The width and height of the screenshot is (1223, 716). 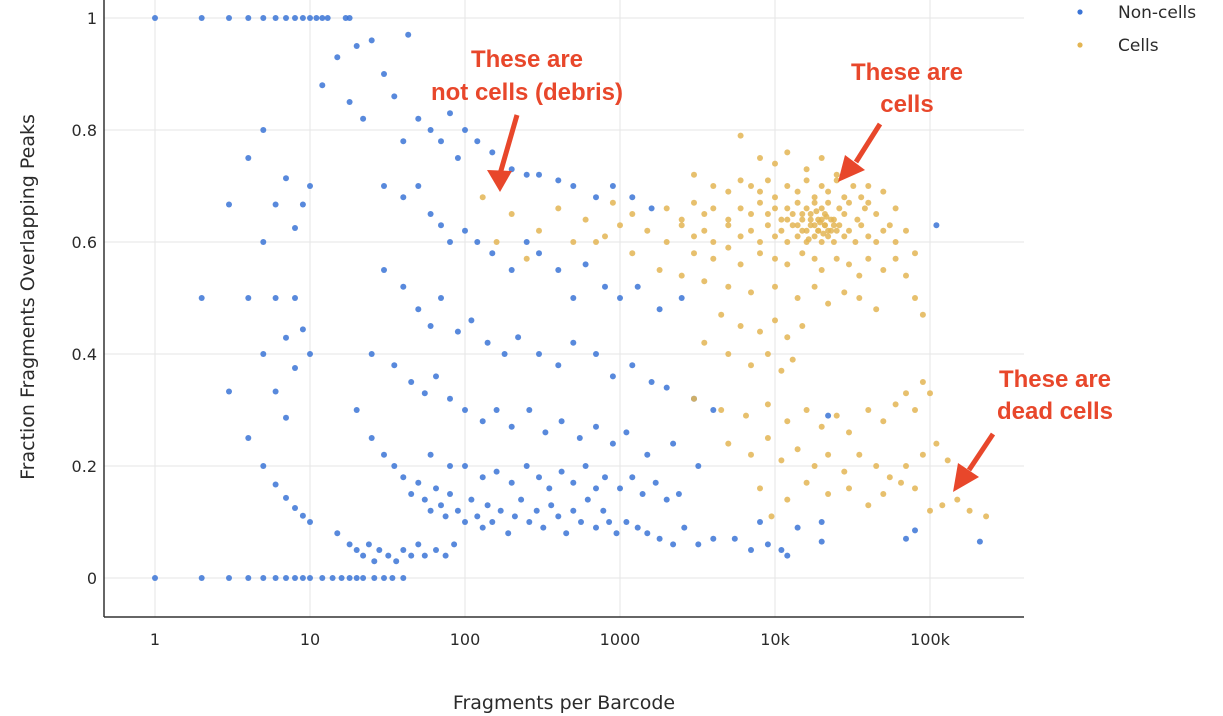 What do you see at coordinates (84, 354) in the screenshot?
I see `y-tick-label: 0.4` at bounding box center [84, 354].